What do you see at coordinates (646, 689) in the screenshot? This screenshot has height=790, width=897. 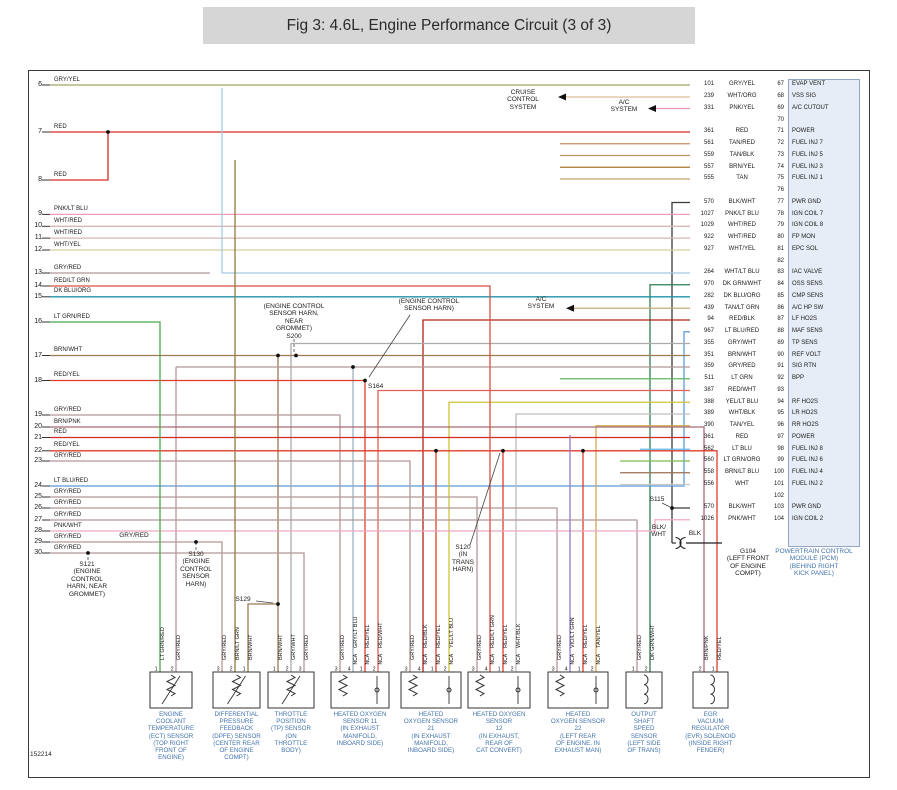 I see `oss-sensor-coil-symbol` at bounding box center [646, 689].